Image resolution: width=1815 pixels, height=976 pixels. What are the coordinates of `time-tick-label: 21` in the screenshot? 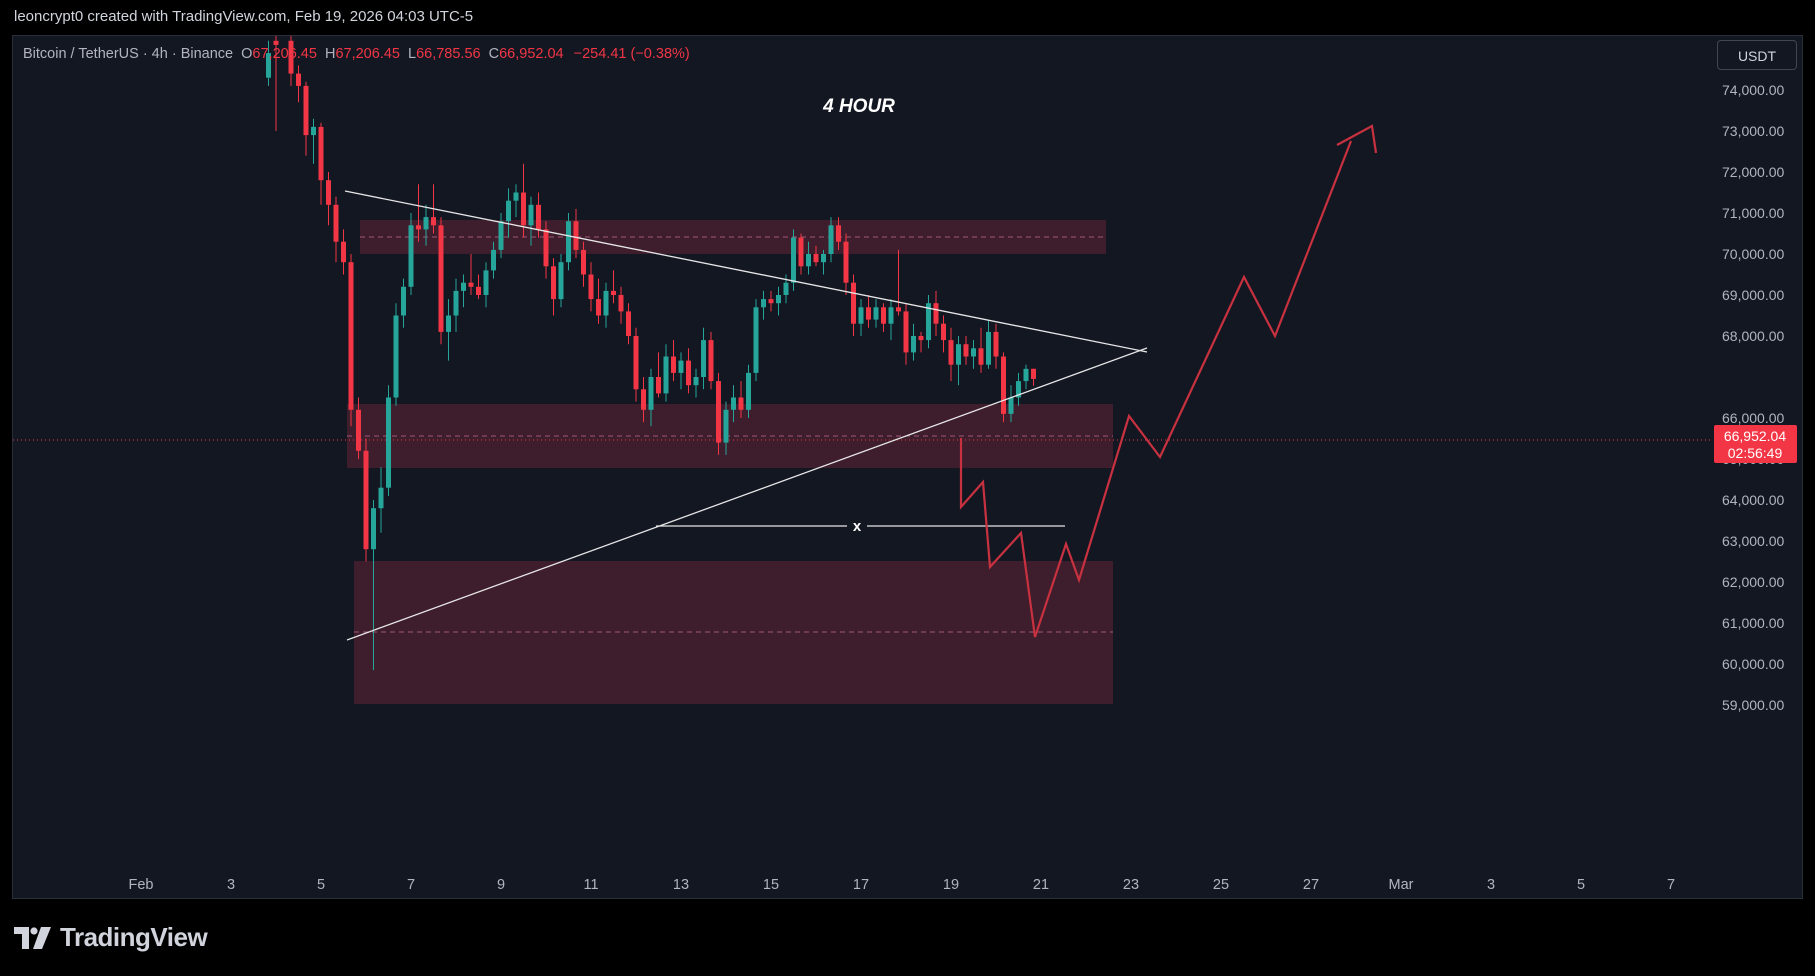 It's located at (1041, 885).